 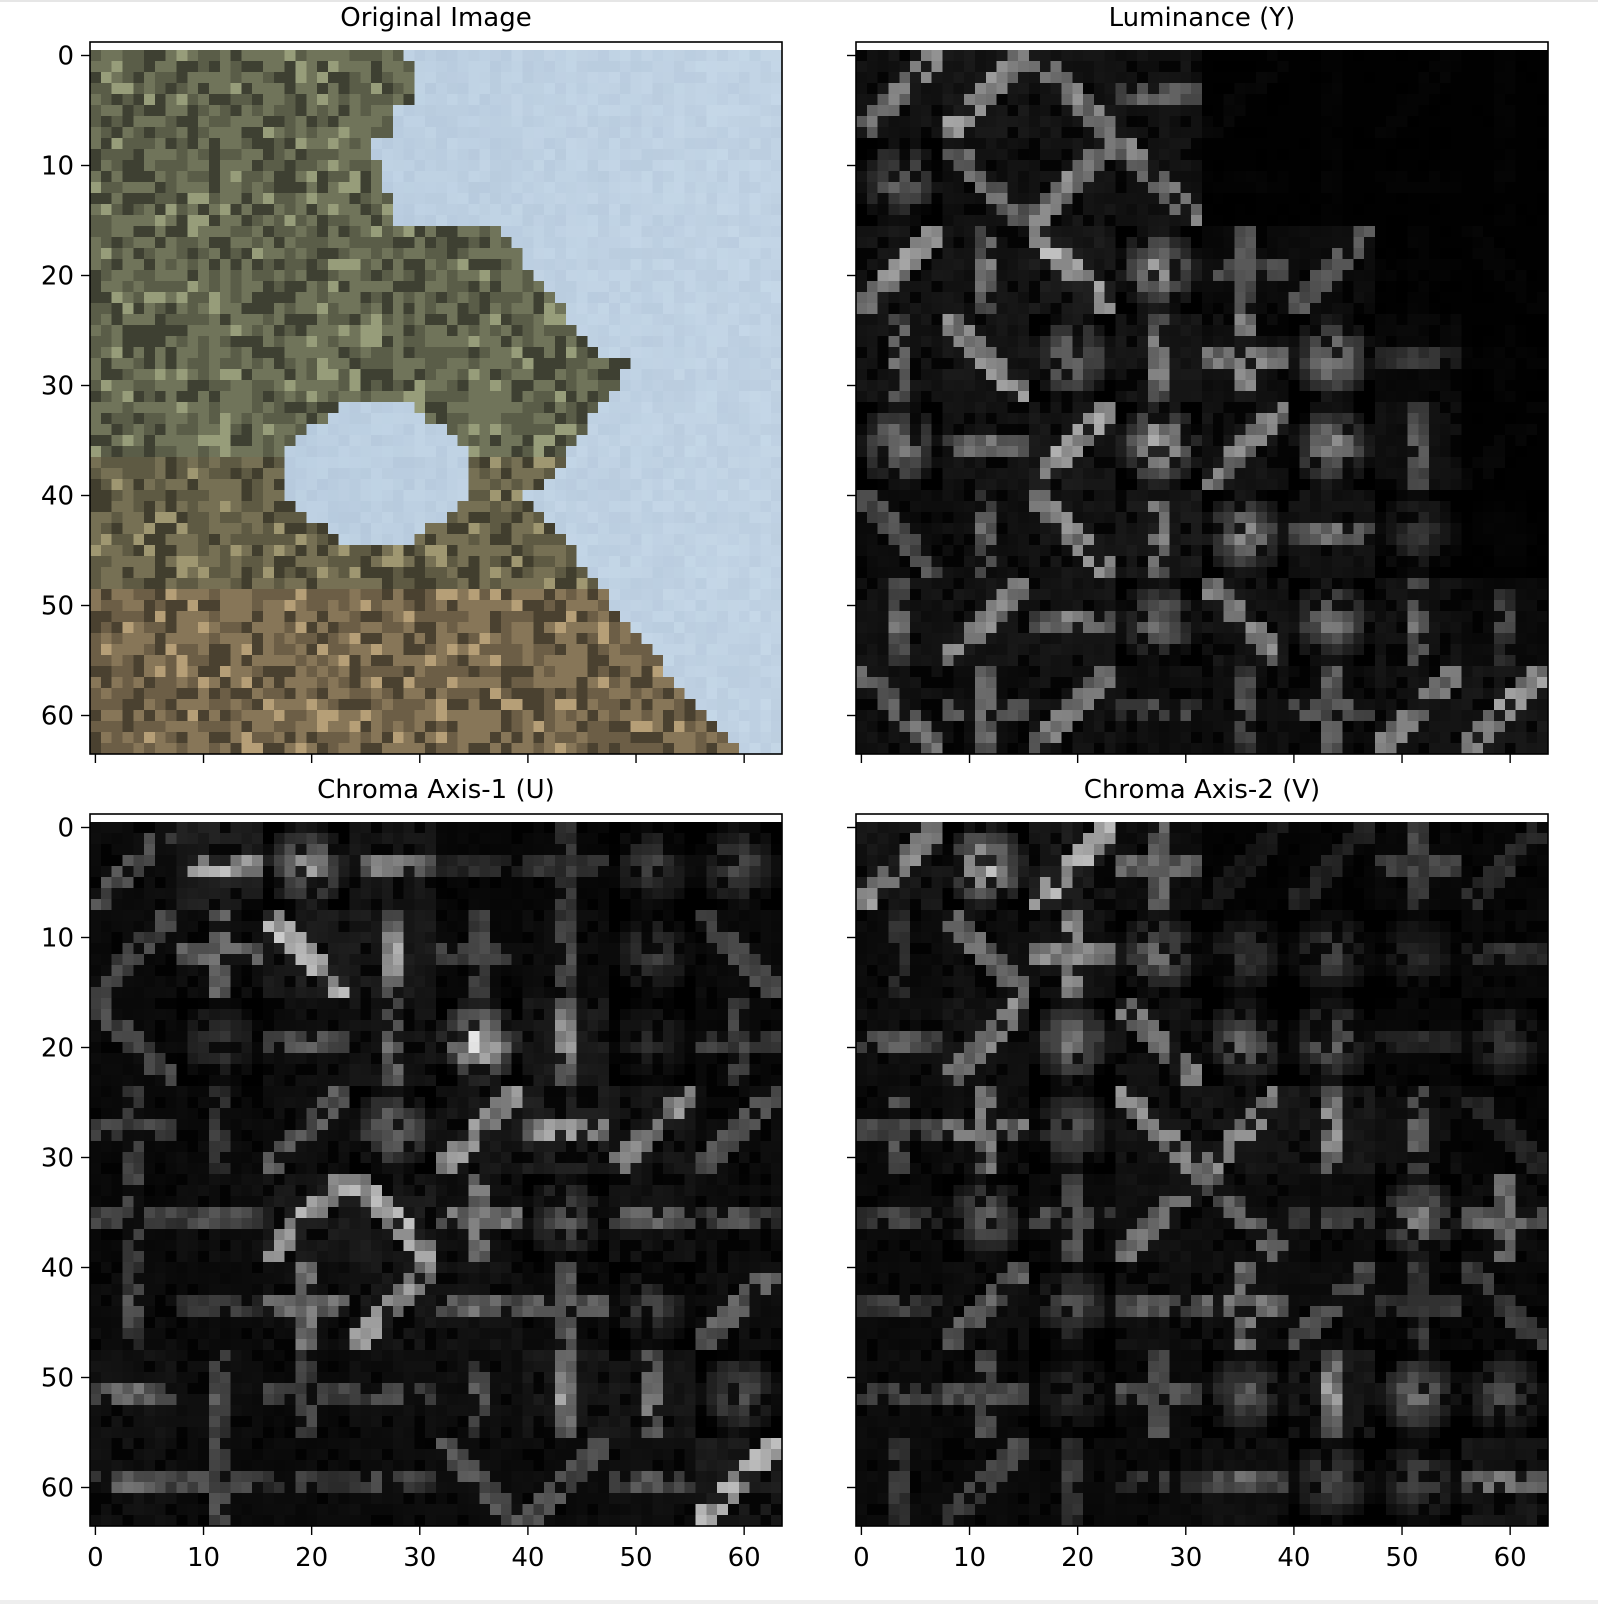 I want to click on subplot-title: Chroma Axis-2 (V), so click(x=1202, y=790).